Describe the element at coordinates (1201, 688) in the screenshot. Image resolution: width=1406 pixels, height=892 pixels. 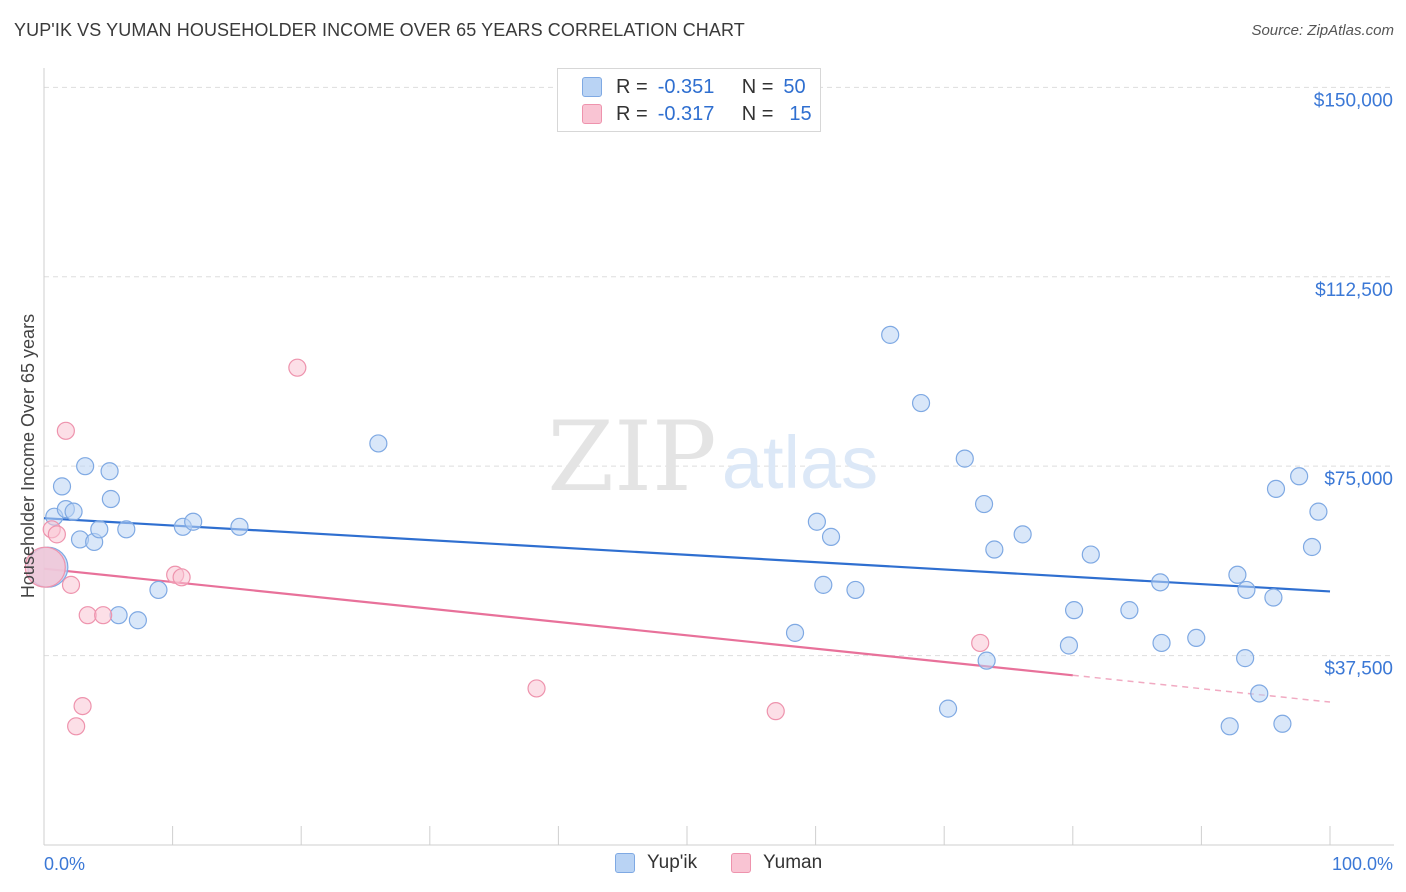
I see `yuman-trend-extension` at that location.